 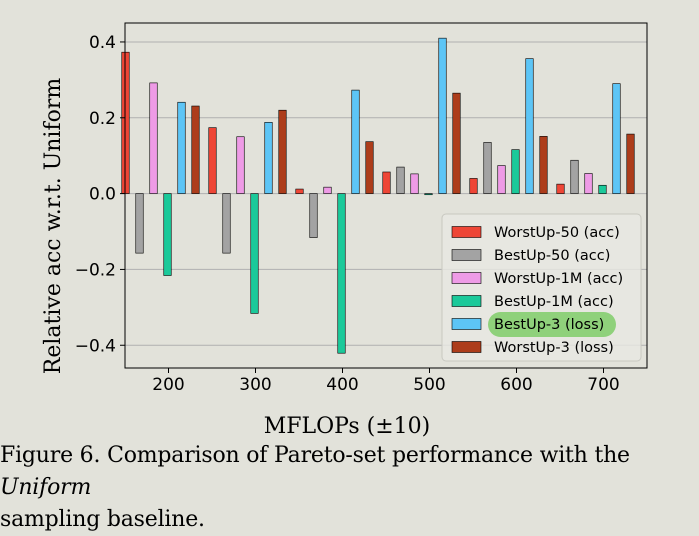 What do you see at coordinates (342, 385) in the screenshot?
I see `x-tick-label: 400` at bounding box center [342, 385].